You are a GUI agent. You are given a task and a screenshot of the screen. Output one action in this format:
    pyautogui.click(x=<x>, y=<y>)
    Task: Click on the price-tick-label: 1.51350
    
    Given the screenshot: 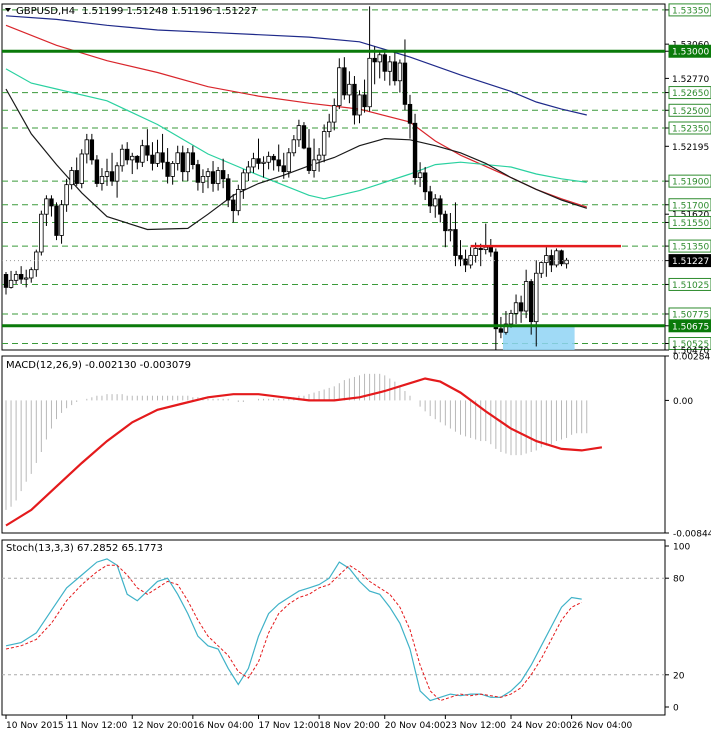 What is the action you would take?
    pyautogui.click(x=690, y=248)
    